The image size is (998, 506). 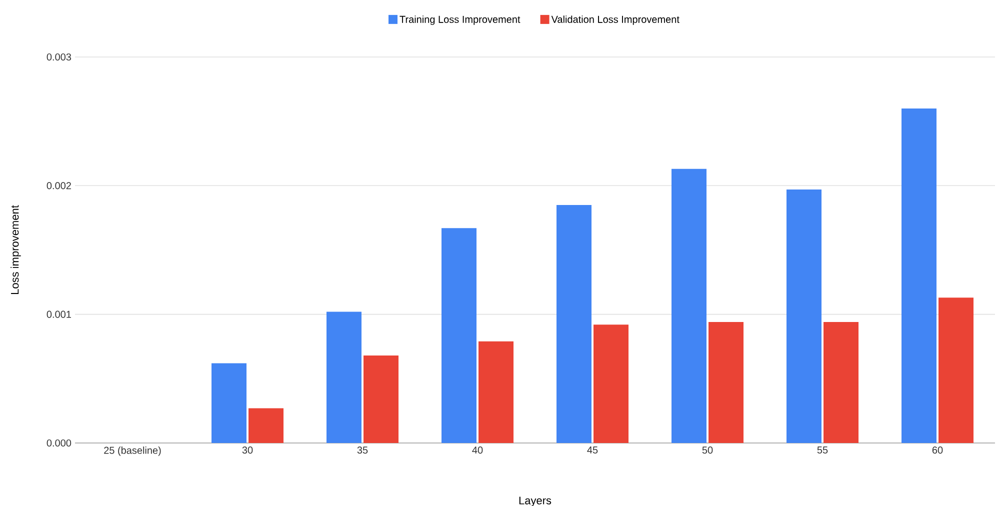 I want to click on x-tick-label: 55, so click(x=822, y=450).